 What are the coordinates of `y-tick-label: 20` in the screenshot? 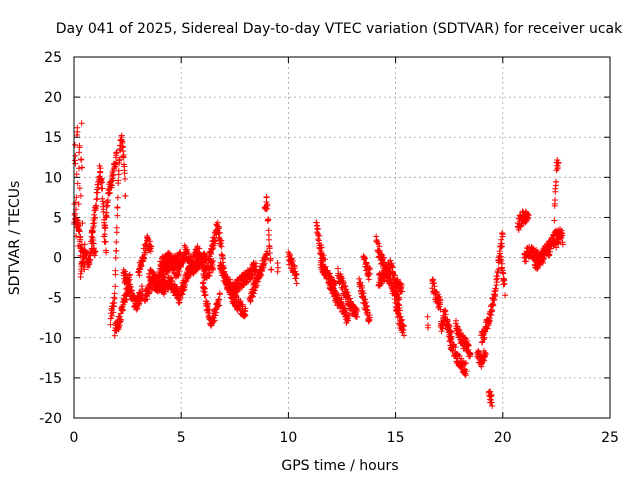 It's located at (53, 98).